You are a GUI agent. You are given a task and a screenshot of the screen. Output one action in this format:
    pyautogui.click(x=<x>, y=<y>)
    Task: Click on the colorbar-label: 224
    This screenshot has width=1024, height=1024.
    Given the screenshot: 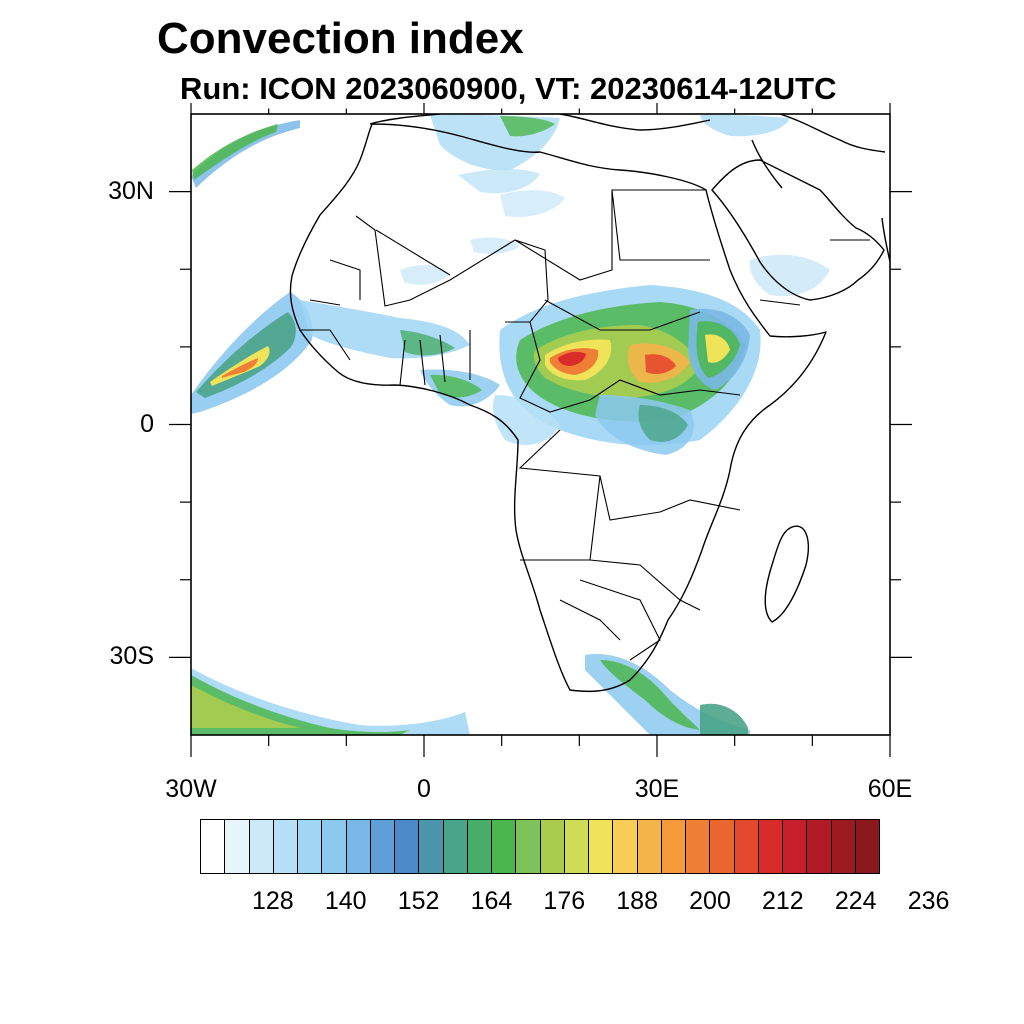 What is the action you would take?
    pyautogui.click(x=855, y=901)
    